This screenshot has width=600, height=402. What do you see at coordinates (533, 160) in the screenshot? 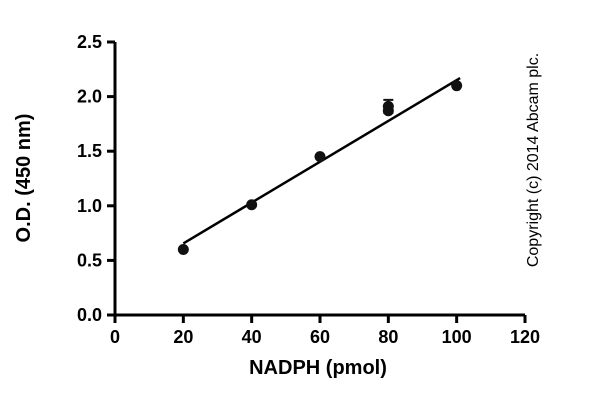
I see `copyright-watermark: Copyright (c) 2014 Abcam plc.` at bounding box center [533, 160].